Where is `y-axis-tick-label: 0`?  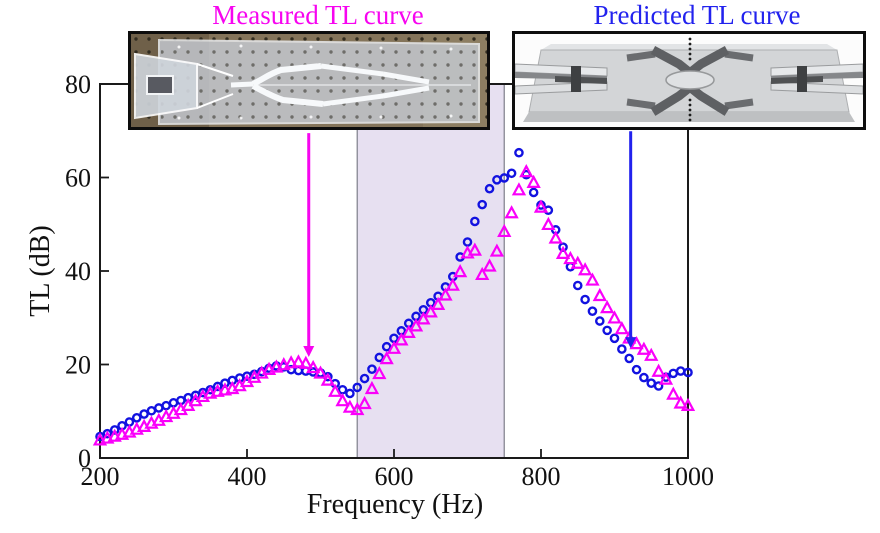
y-axis-tick-label: 0 is located at coordinates (84, 458).